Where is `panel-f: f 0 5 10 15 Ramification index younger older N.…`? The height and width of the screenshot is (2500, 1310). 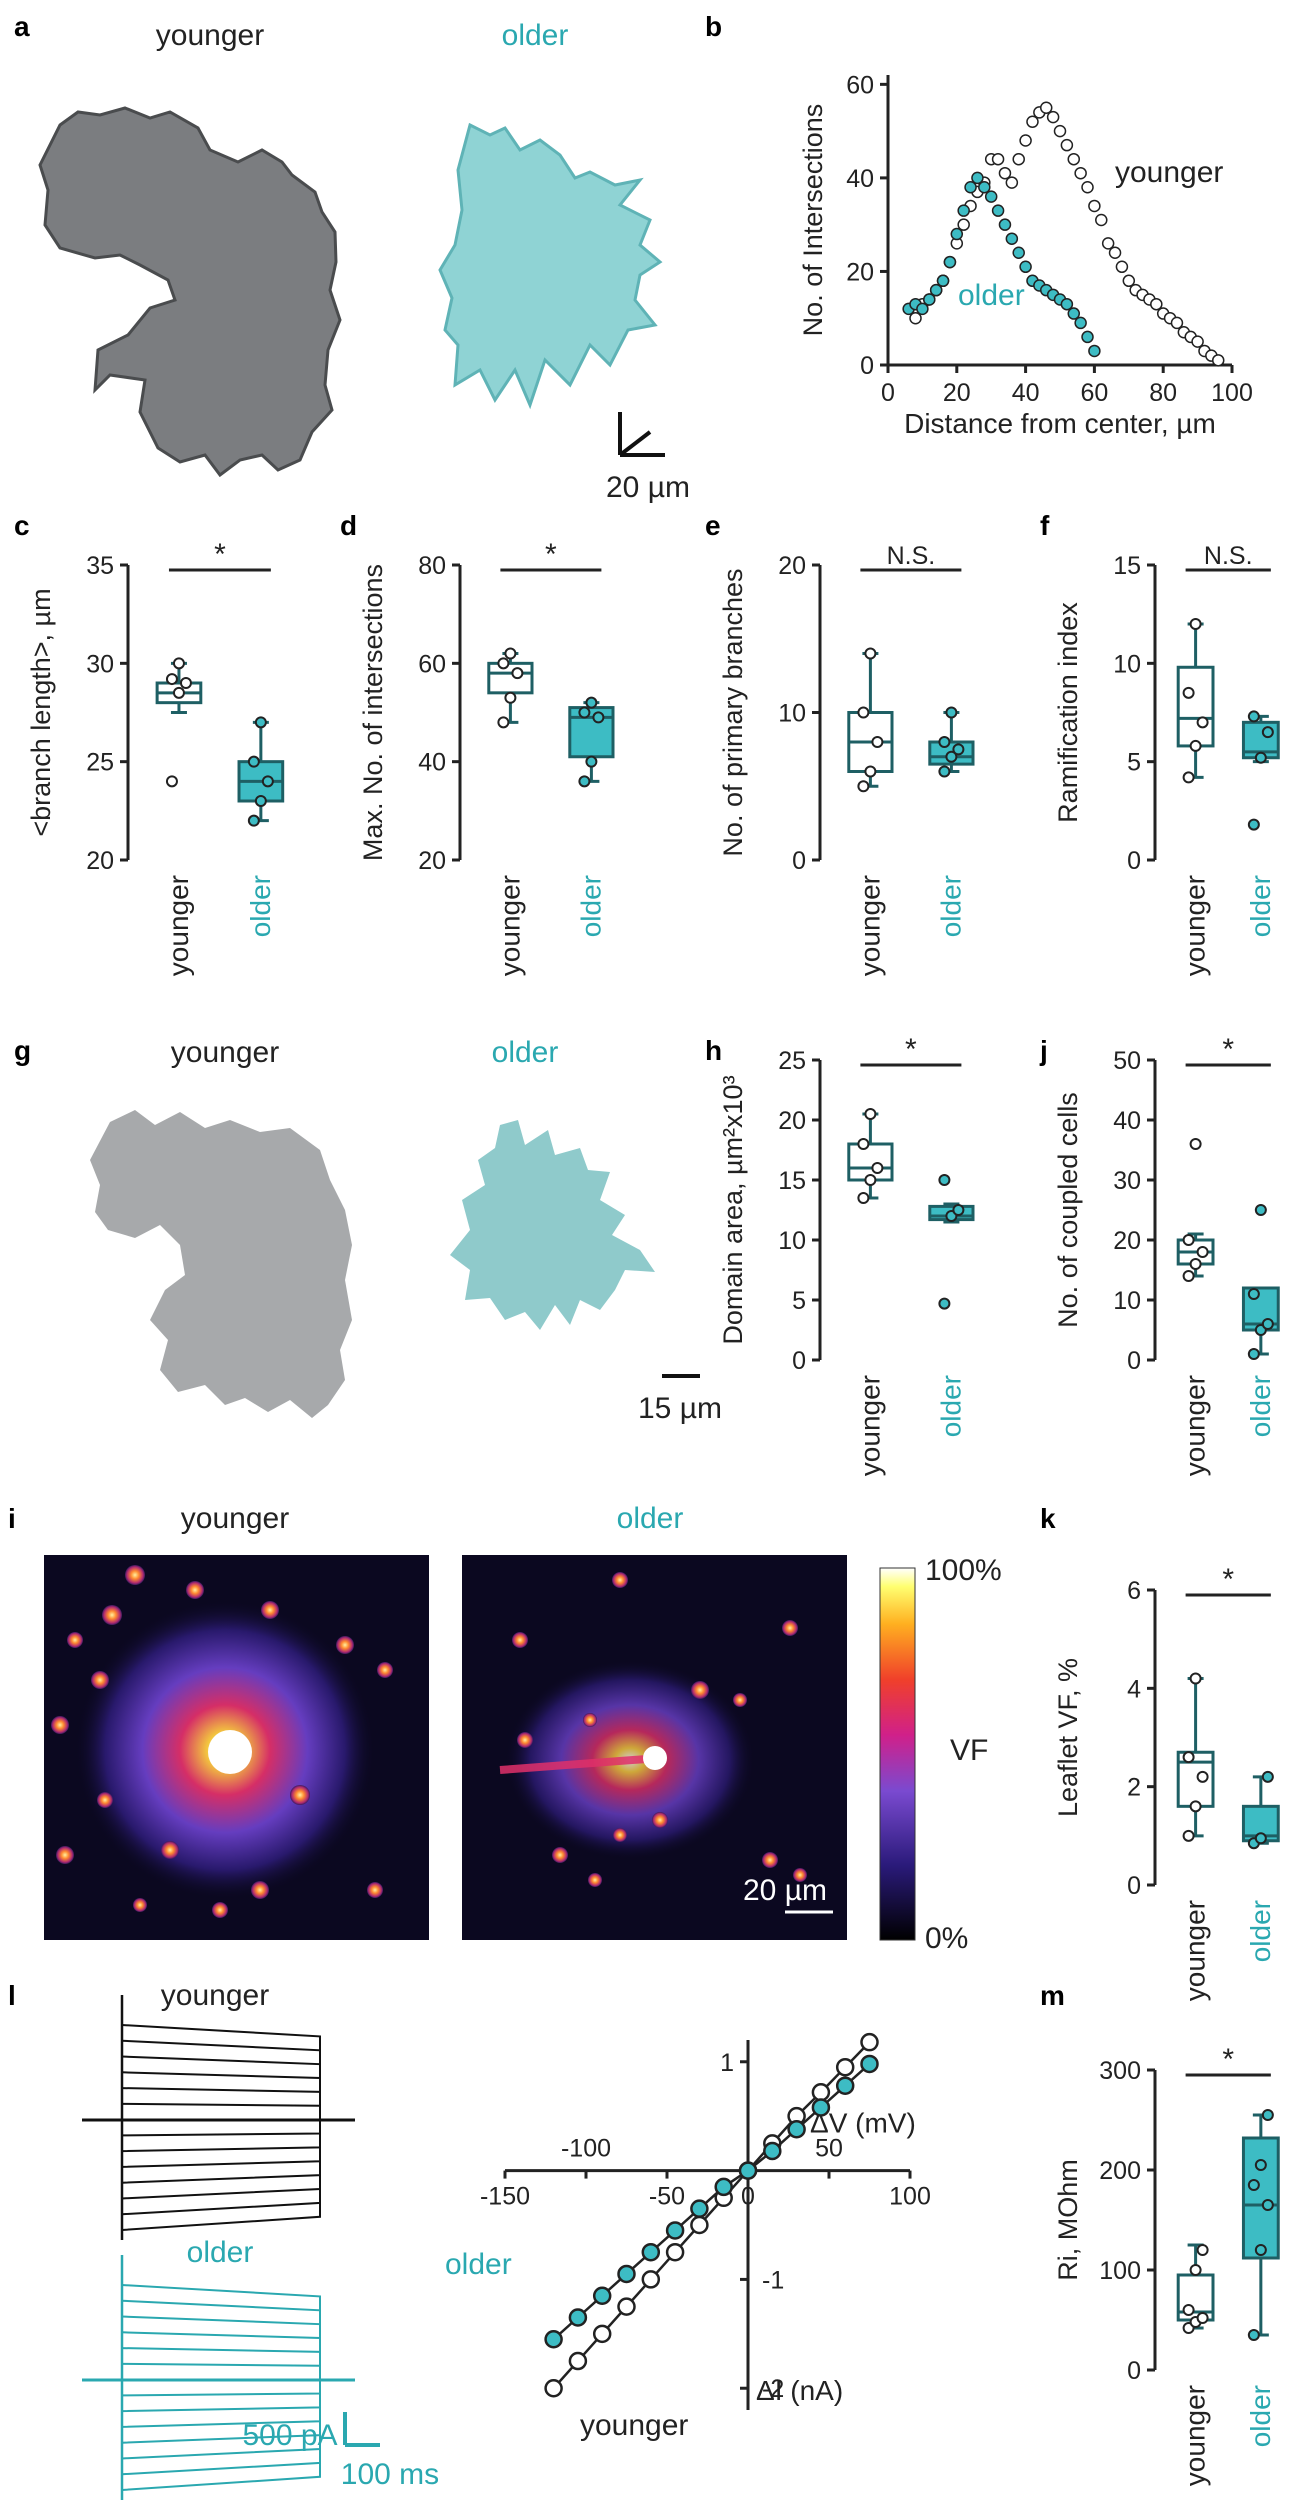 panel-f: f 0 5 10 15 Ramification index younger older N.… is located at coordinates (1160, 743).